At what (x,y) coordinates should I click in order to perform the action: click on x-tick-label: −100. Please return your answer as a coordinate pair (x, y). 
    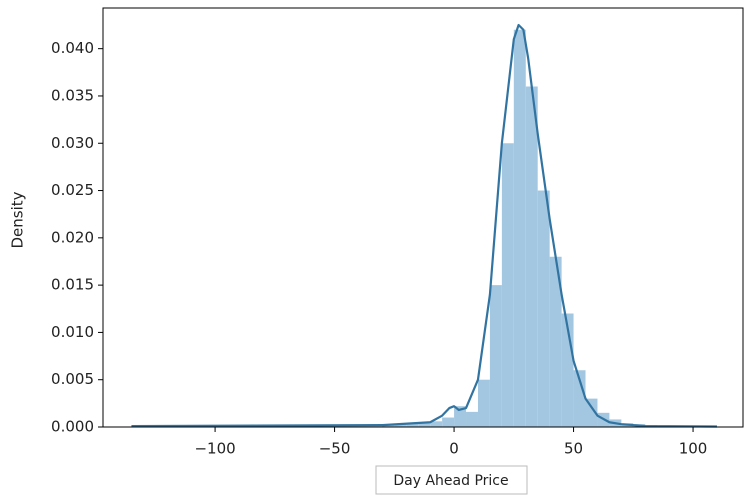
    Looking at the image, I should click on (214, 449).